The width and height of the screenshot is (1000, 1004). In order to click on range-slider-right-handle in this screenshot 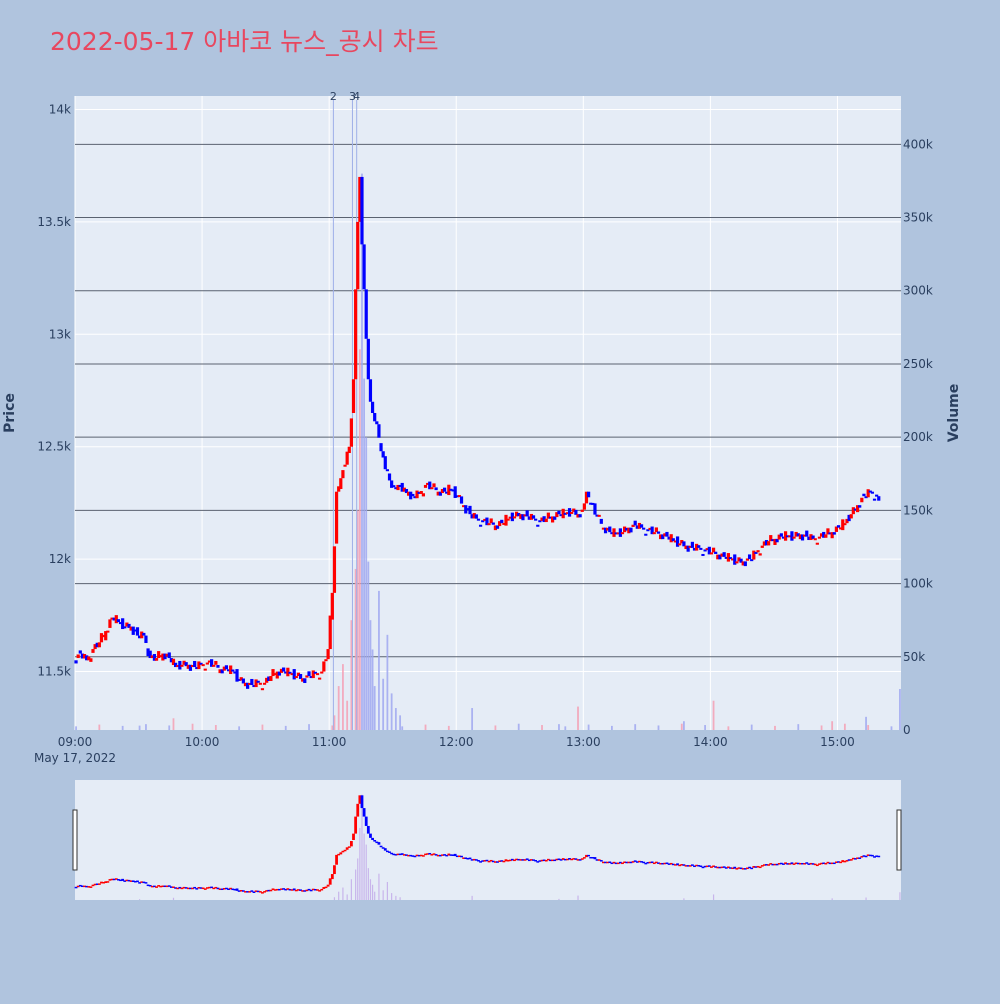, I will do `click(899, 840)`.